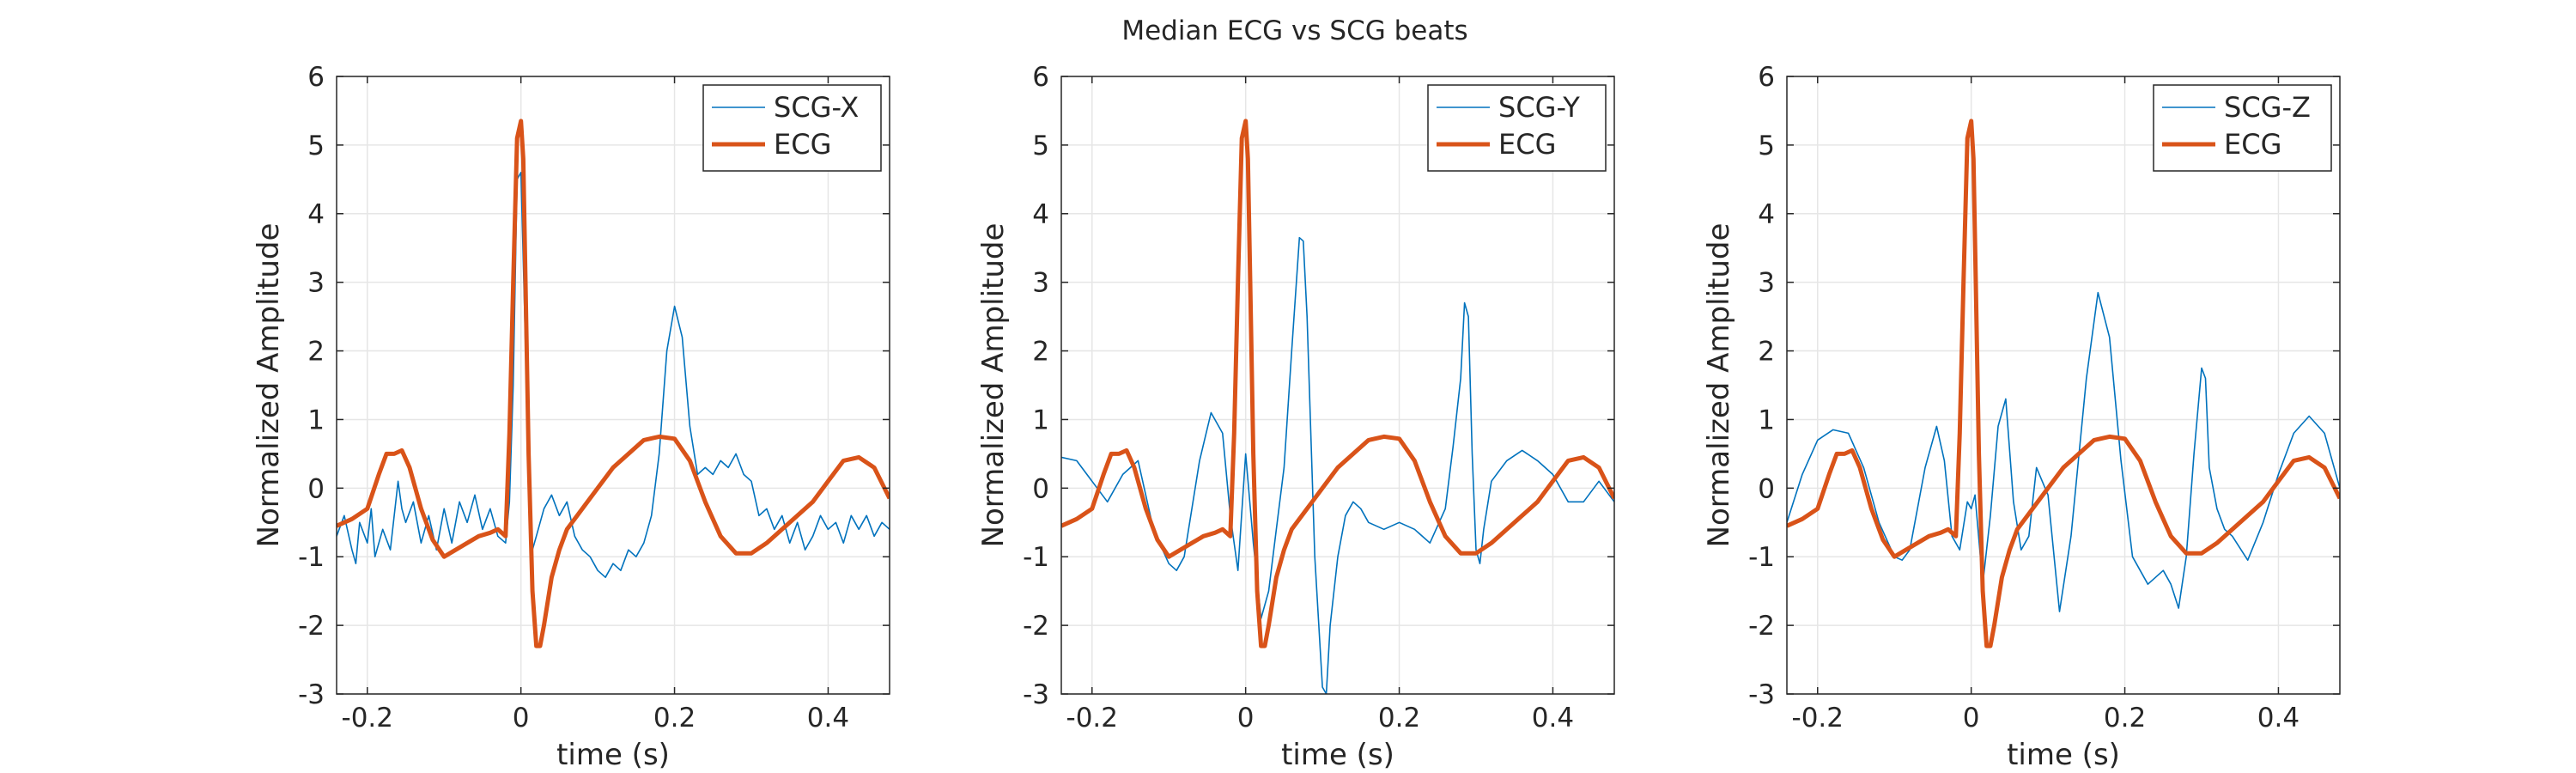 Image resolution: width=2576 pixels, height=773 pixels. Describe the element at coordinates (614, 375) in the screenshot. I see `series-line-scg-x` at that location.